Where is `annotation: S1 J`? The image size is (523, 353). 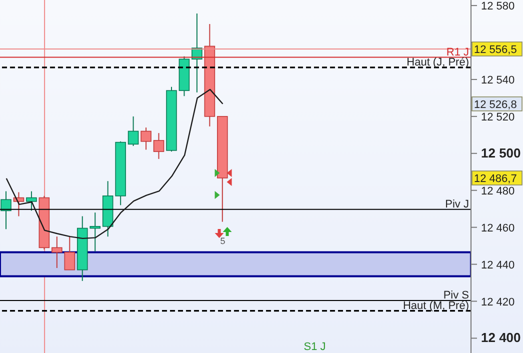
annotation: S1 J is located at coordinates (315, 347).